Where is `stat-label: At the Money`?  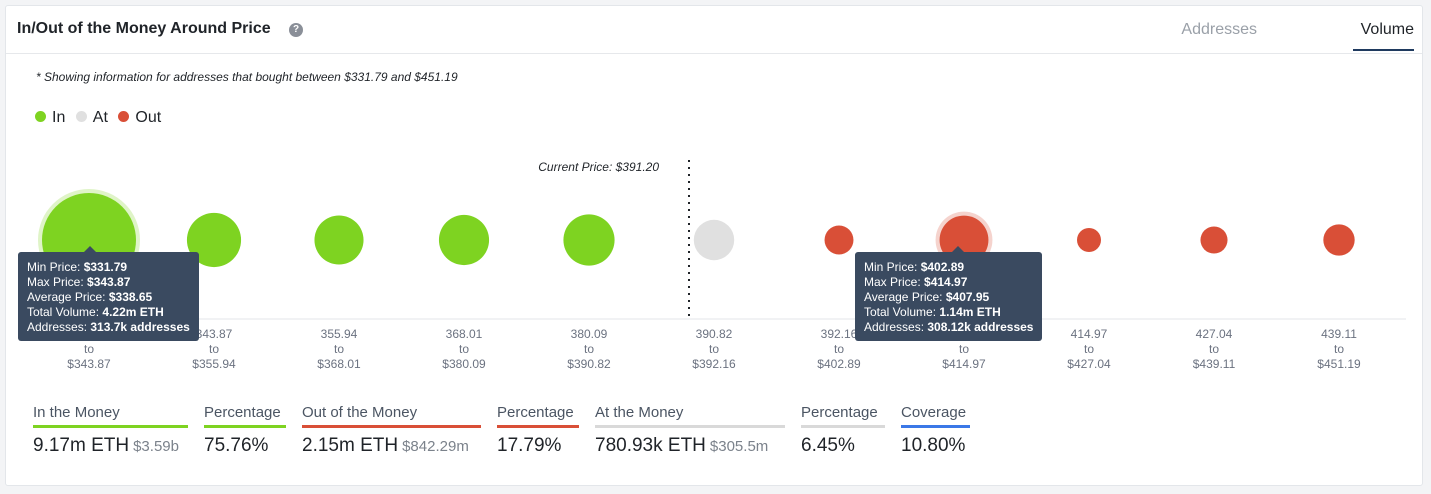 stat-label: At the Money is located at coordinates (639, 412).